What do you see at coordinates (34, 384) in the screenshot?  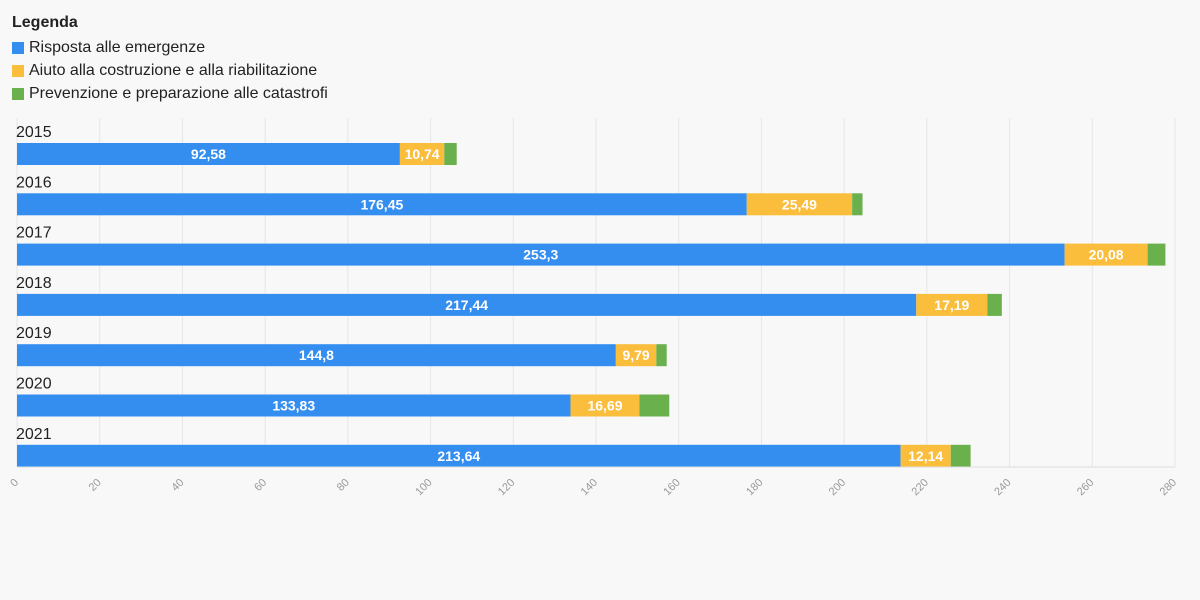 I see `category-label: 2020` at bounding box center [34, 384].